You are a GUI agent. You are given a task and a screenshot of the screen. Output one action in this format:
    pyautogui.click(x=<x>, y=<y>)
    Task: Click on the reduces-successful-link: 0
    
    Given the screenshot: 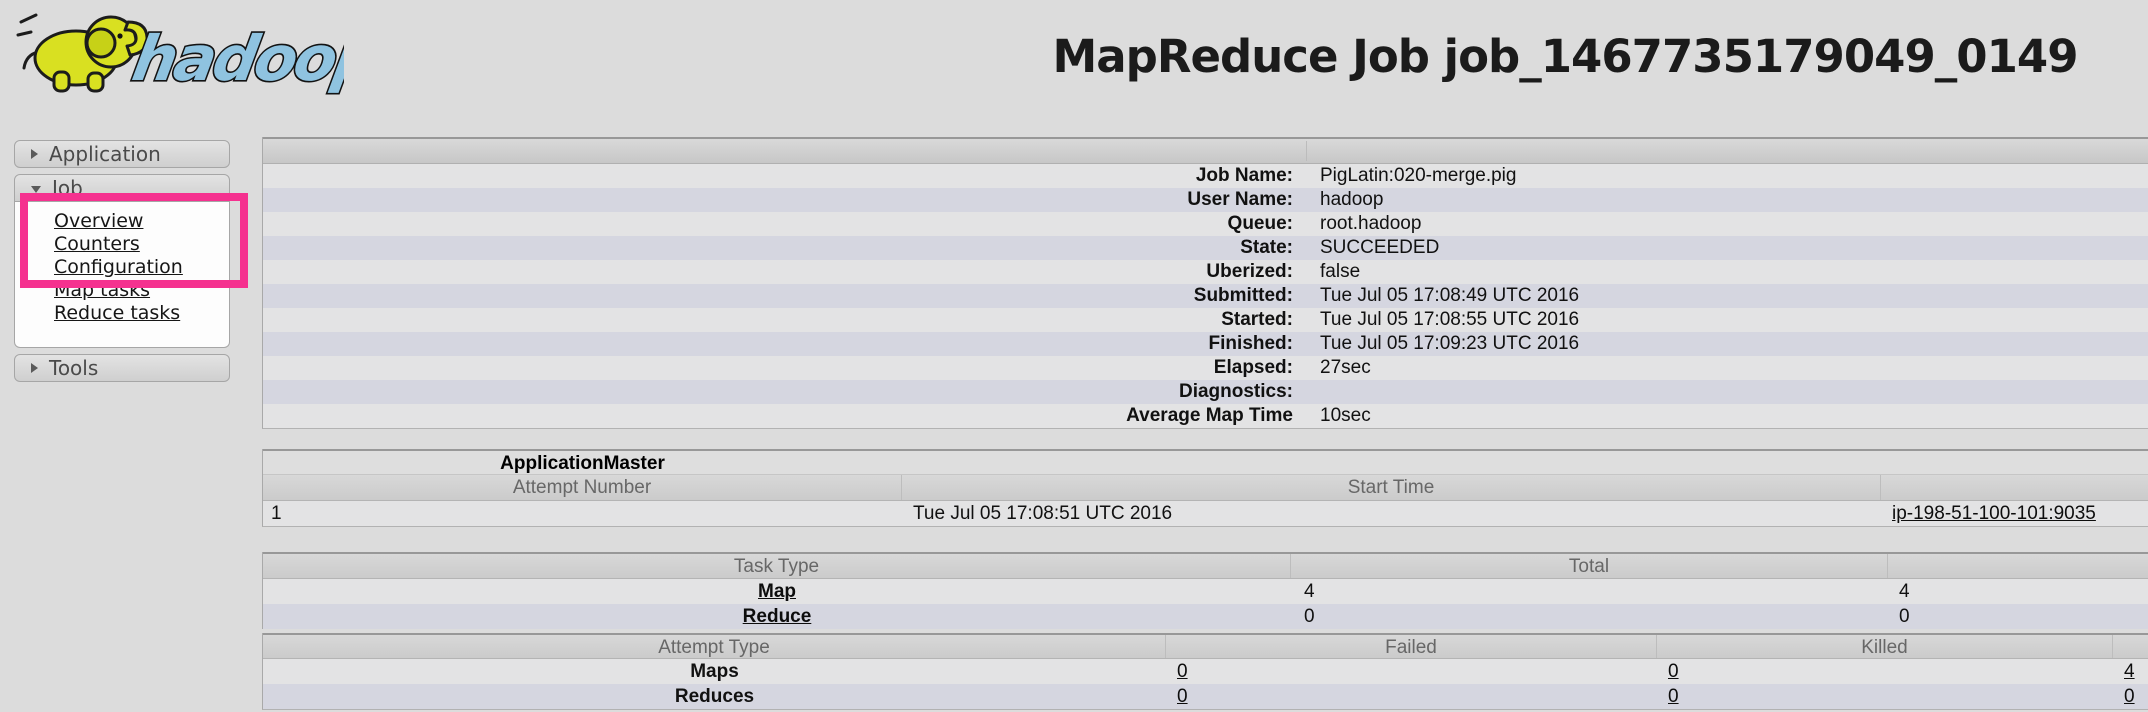 What is the action you would take?
    pyautogui.click(x=2129, y=696)
    